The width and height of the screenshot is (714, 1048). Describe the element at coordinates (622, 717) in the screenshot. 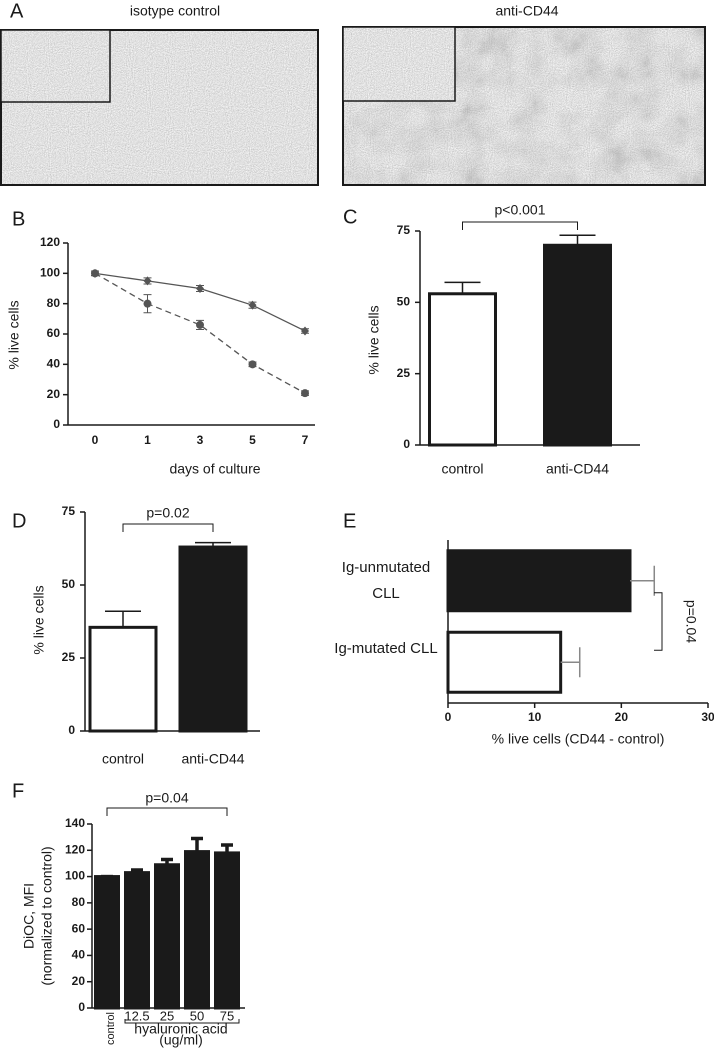

I see `x-tick-label: 20` at that location.